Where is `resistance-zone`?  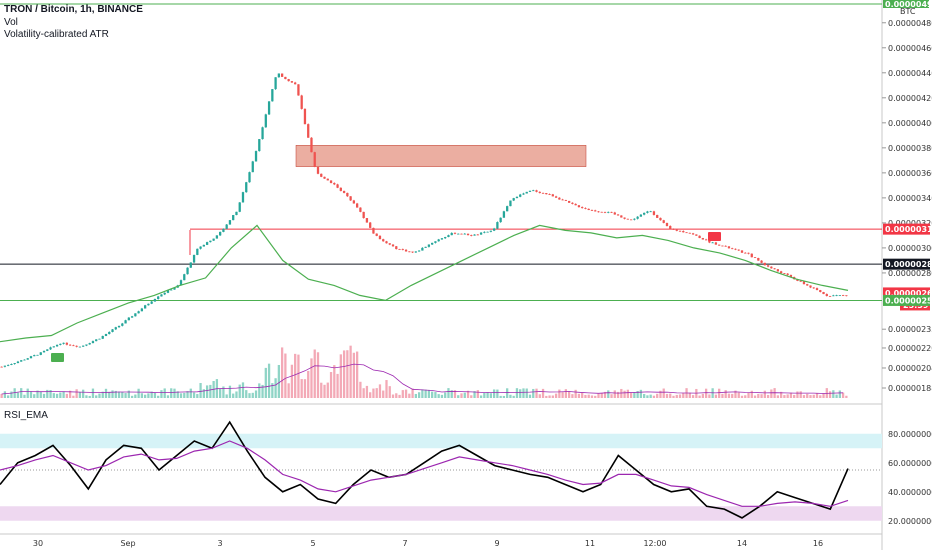 resistance-zone is located at coordinates (441, 156).